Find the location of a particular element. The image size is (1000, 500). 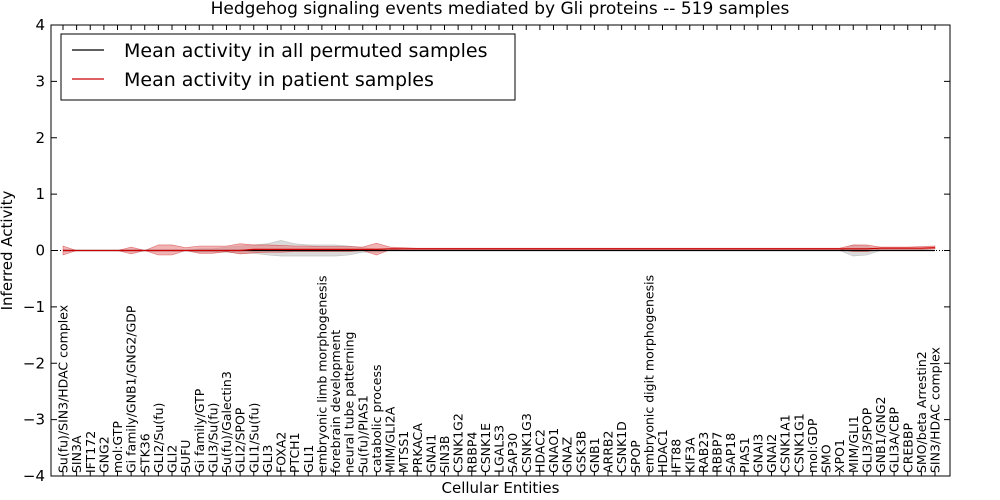

x-tick-label: ARRB2 is located at coordinates (608, 452).